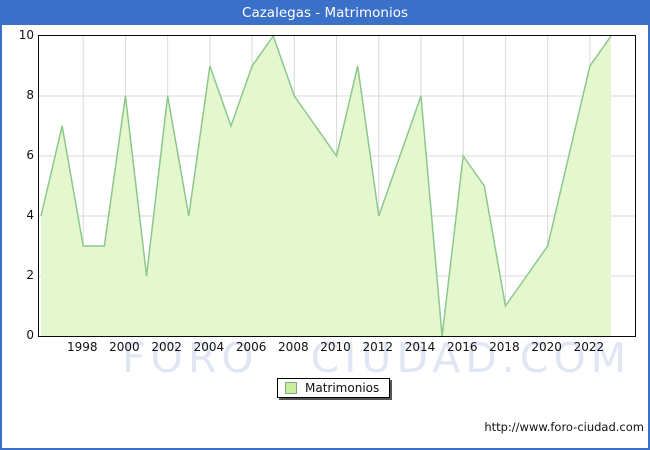  What do you see at coordinates (30, 155) in the screenshot?
I see `y-tick-label: 6` at bounding box center [30, 155].